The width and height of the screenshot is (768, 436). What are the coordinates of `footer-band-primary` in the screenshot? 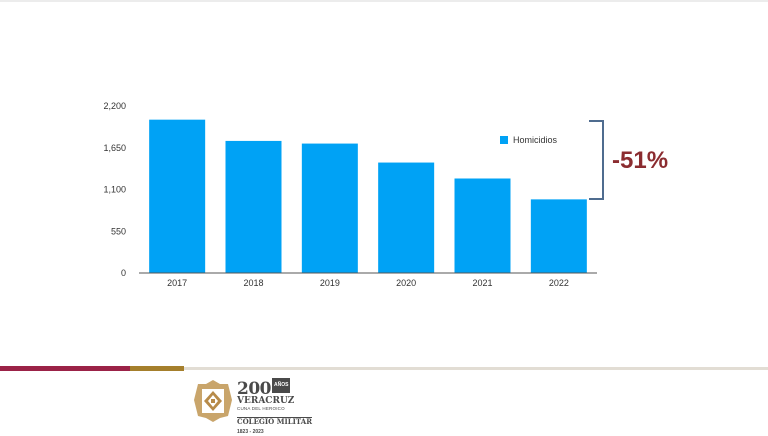 It's located at (65, 368).